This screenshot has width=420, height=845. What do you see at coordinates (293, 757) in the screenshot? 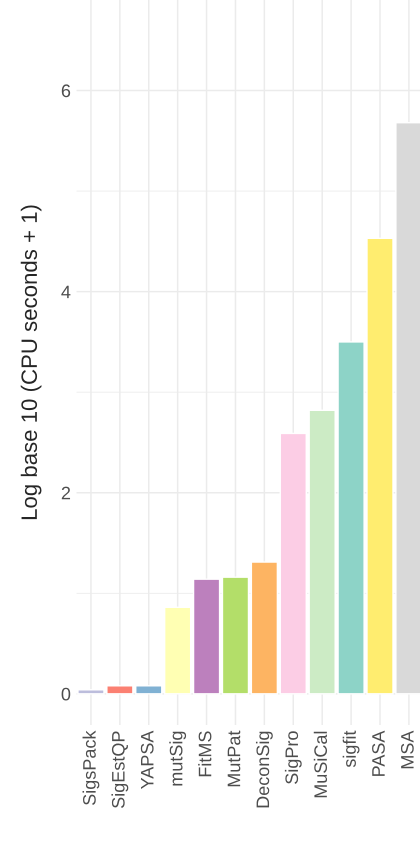
I see `x-tick-label: SigPro` at bounding box center [293, 757].